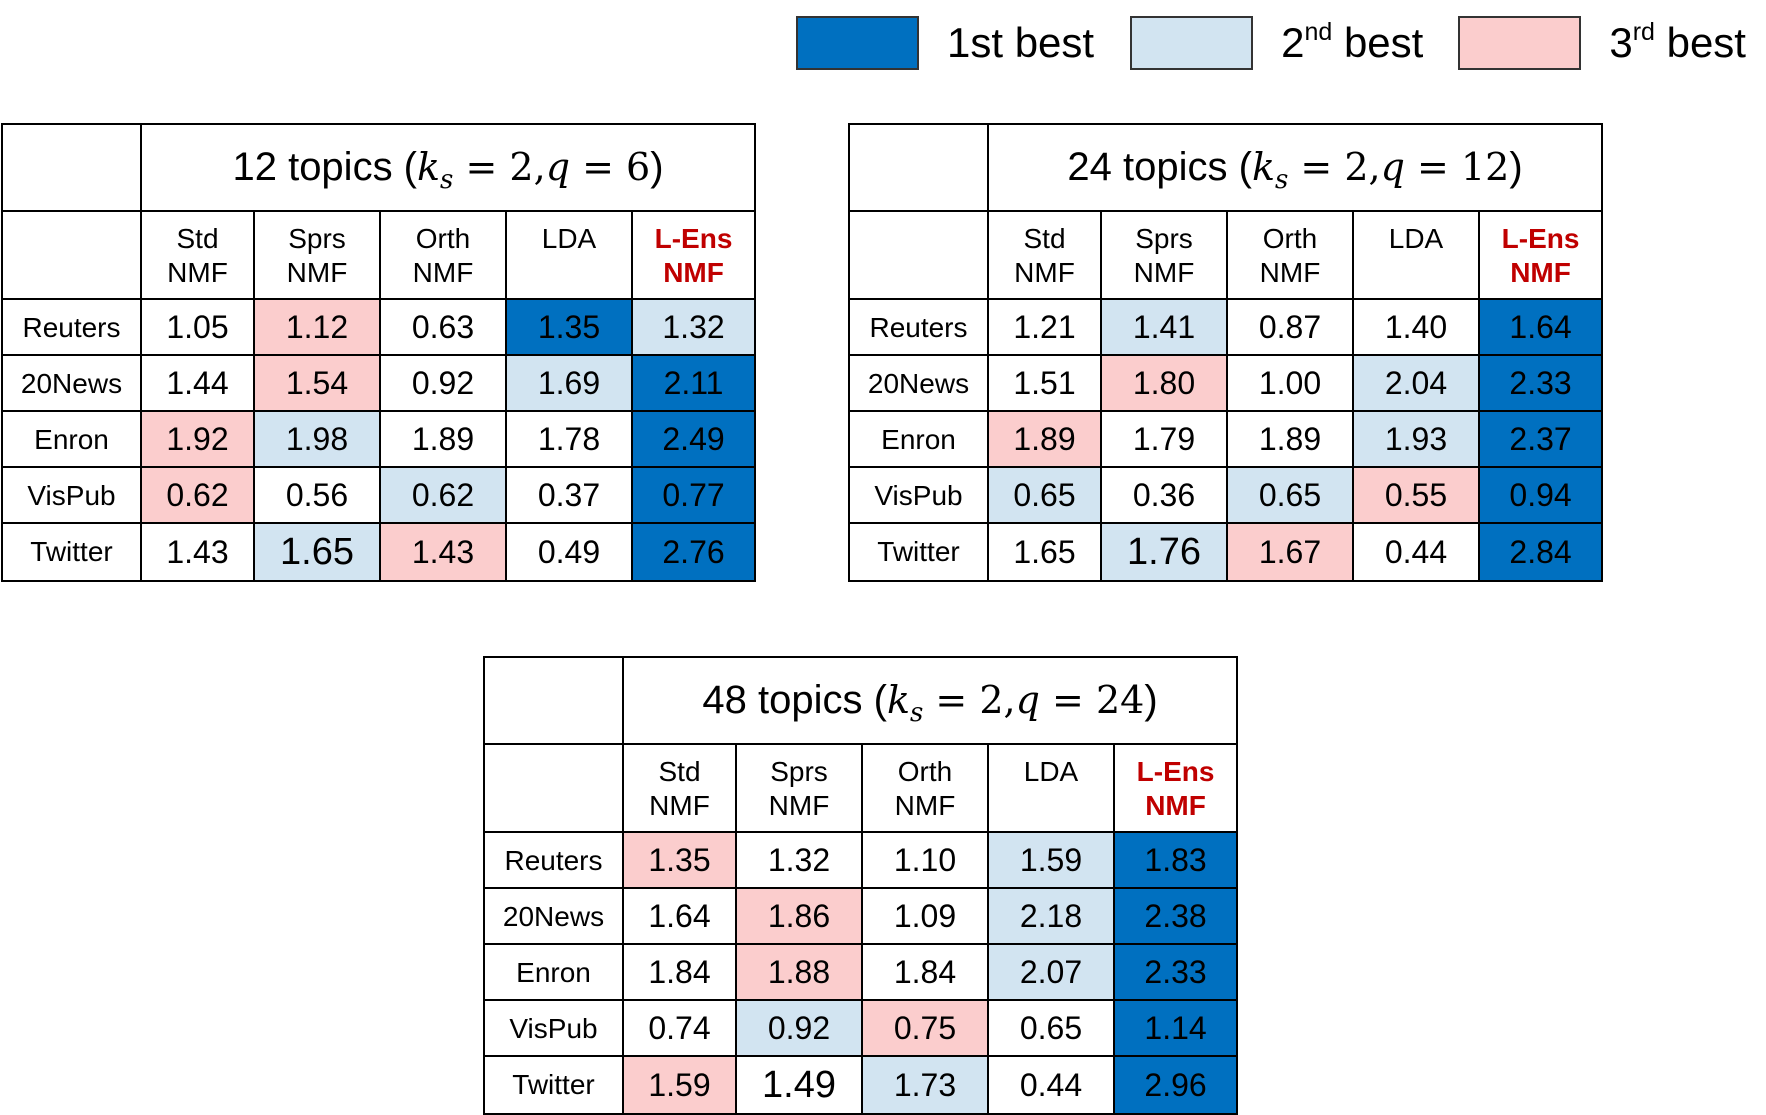 The width and height of the screenshot is (1766, 1115). I want to click on table-row: Enron 1.89 1.79 1.89 1.93 2.37, so click(1226, 439).